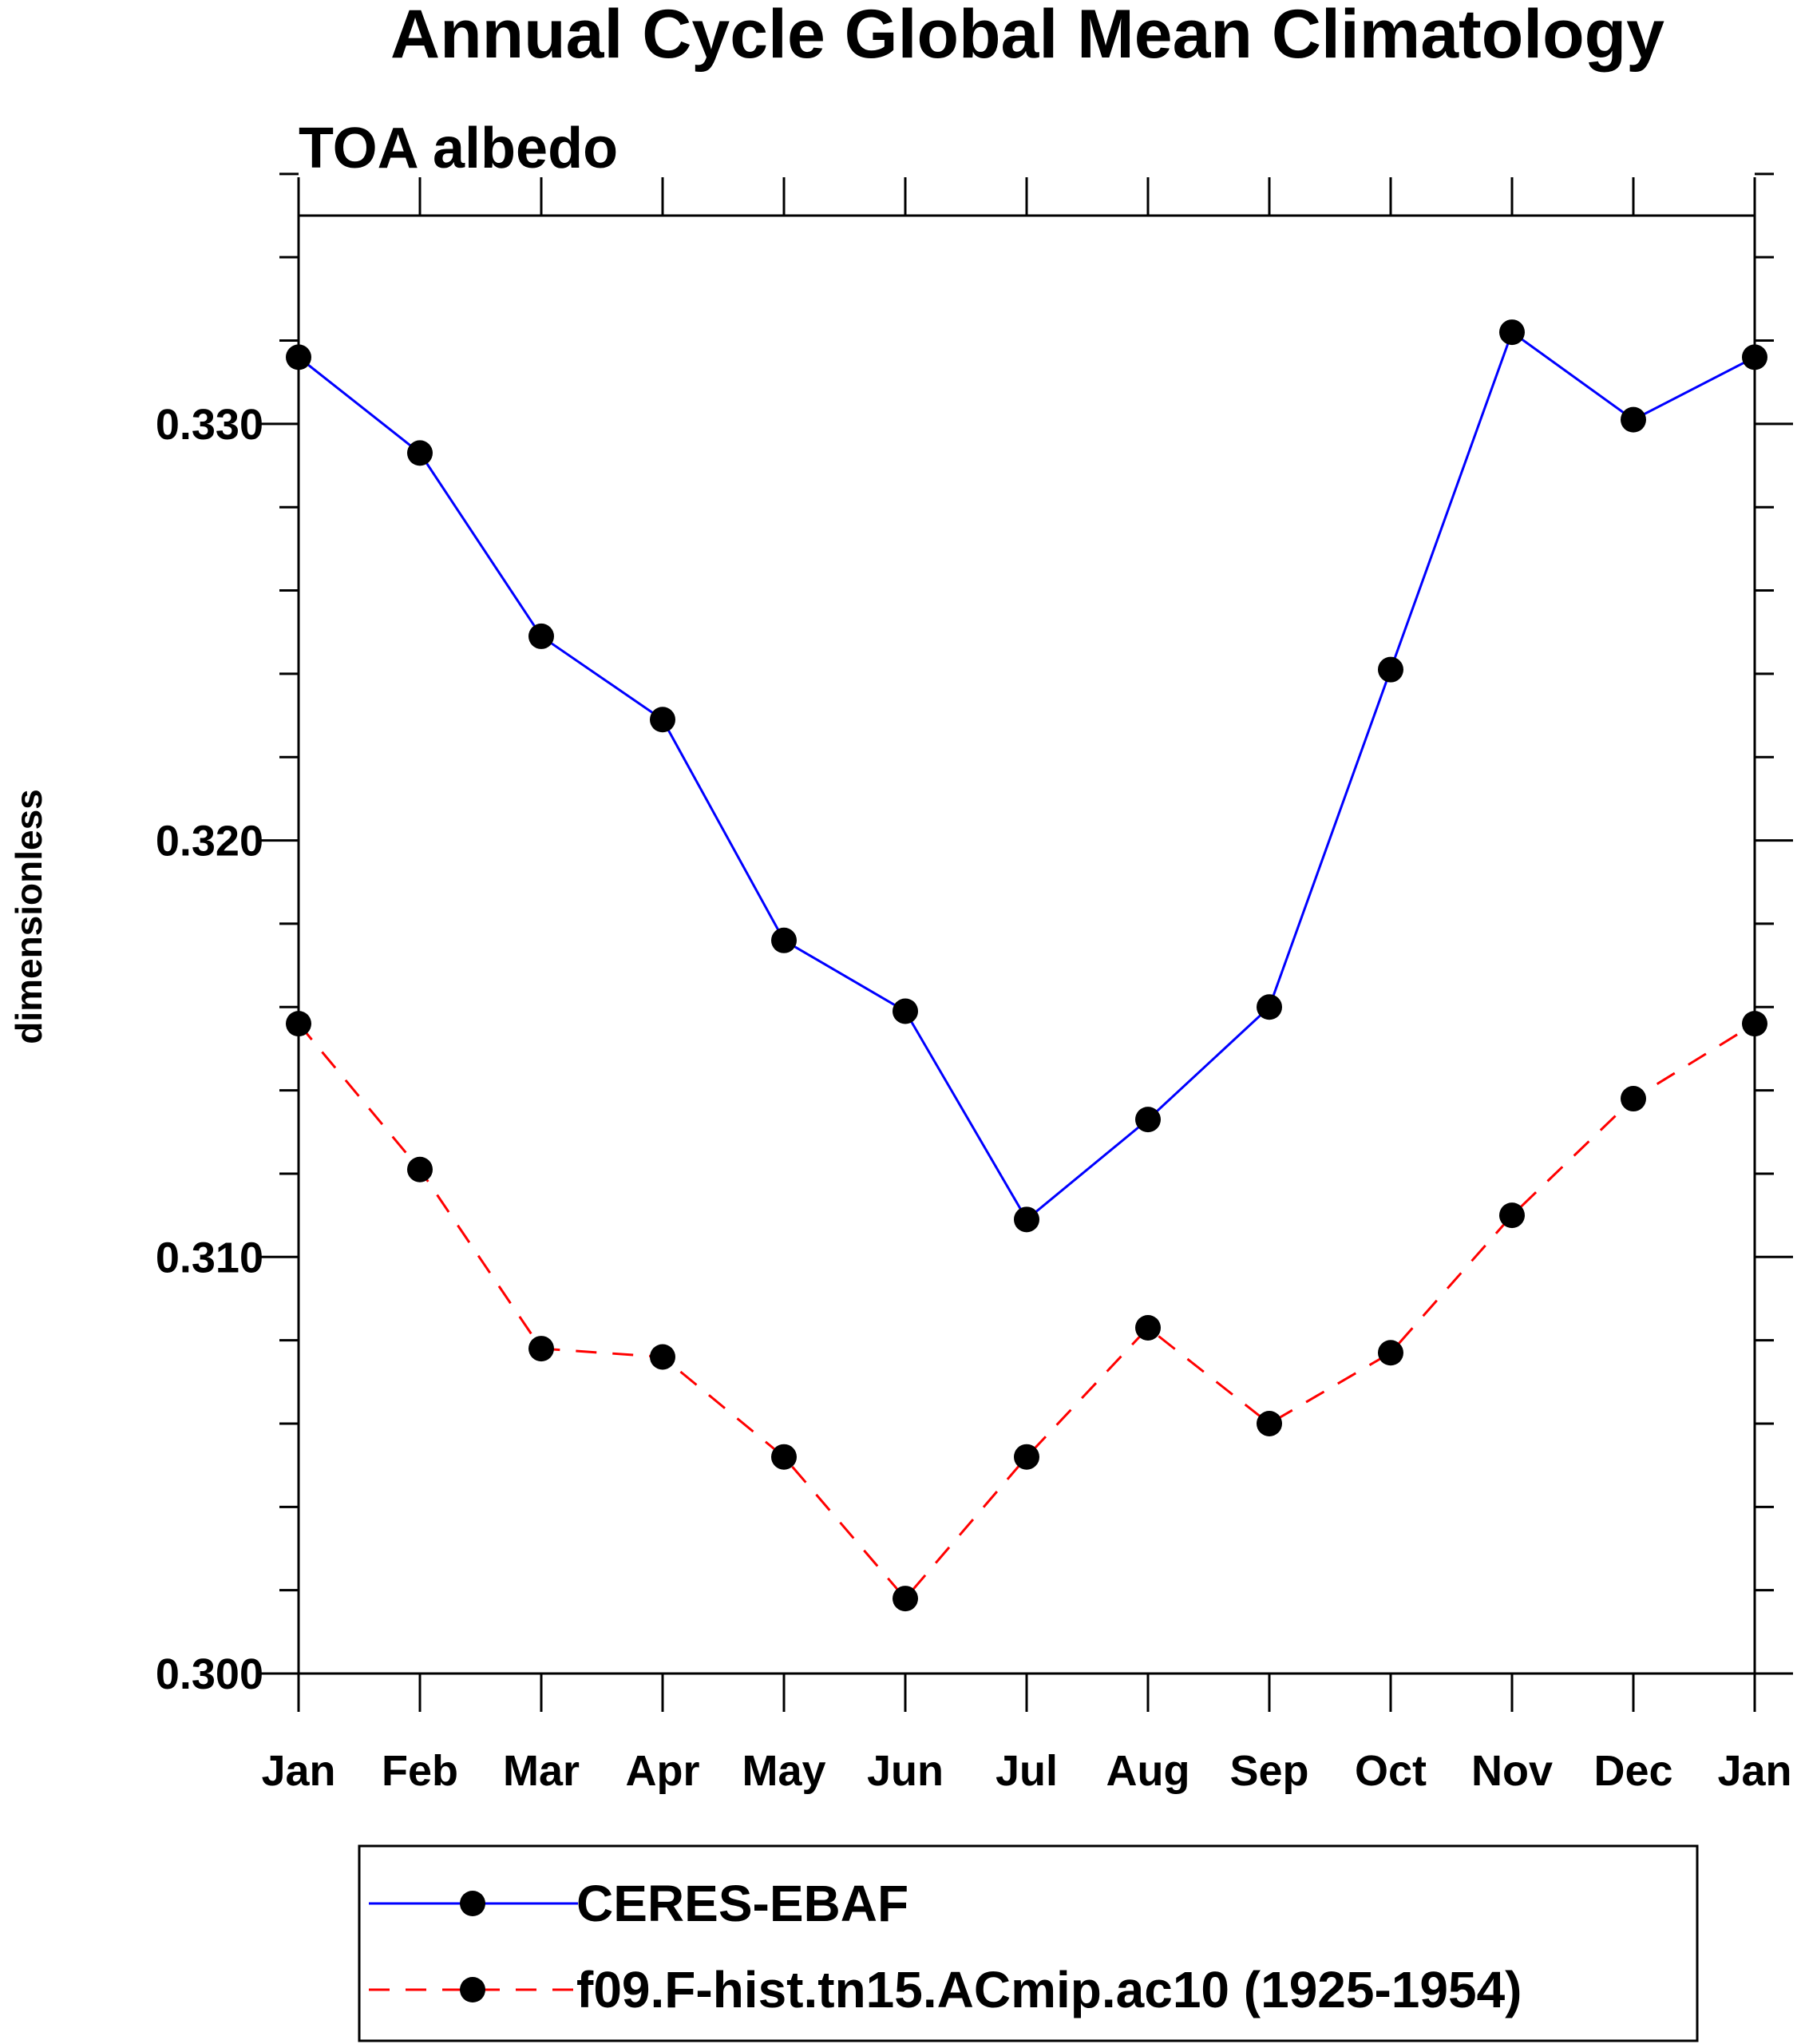 This screenshot has width=1801, height=2044. What do you see at coordinates (783, 1771) in the screenshot?
I see `x-tick-label: May` at bounding box center [783, 1771].